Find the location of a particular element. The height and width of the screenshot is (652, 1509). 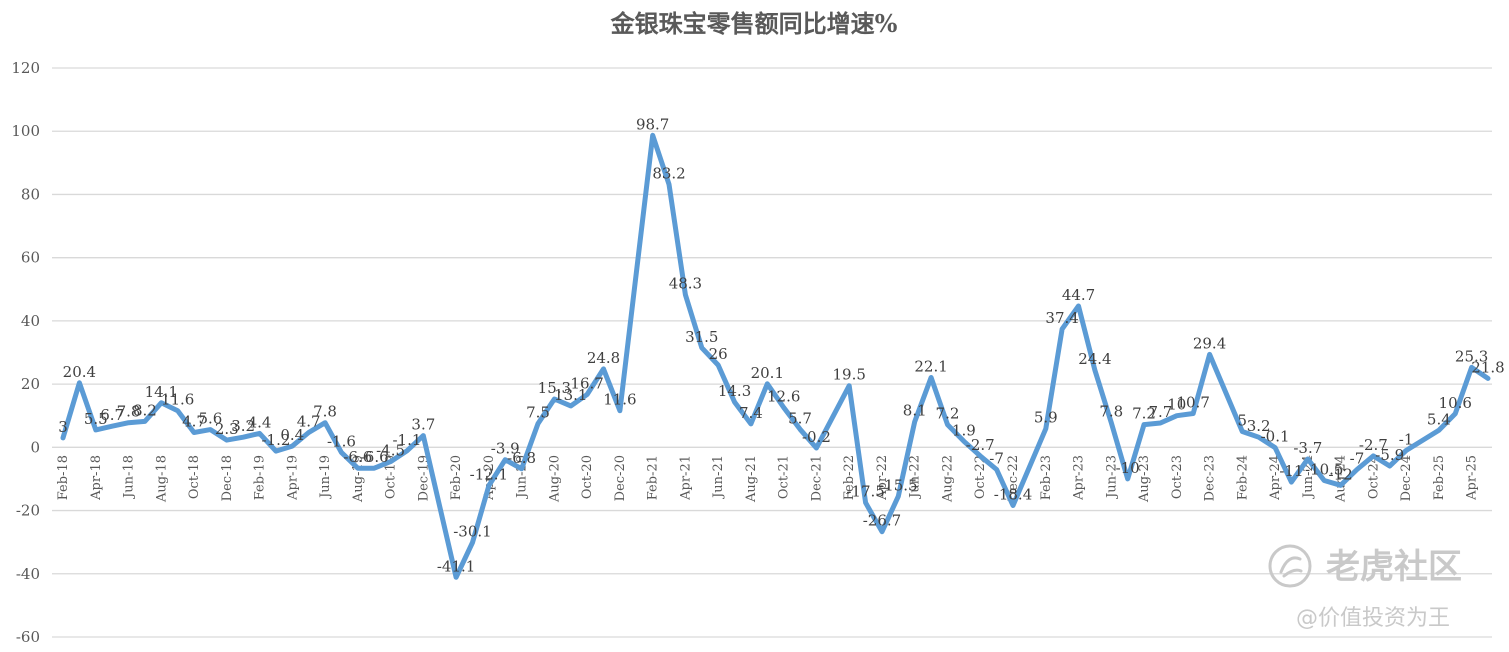

x-tick-label: Oct-24 is located at coordinates (1373, 477).